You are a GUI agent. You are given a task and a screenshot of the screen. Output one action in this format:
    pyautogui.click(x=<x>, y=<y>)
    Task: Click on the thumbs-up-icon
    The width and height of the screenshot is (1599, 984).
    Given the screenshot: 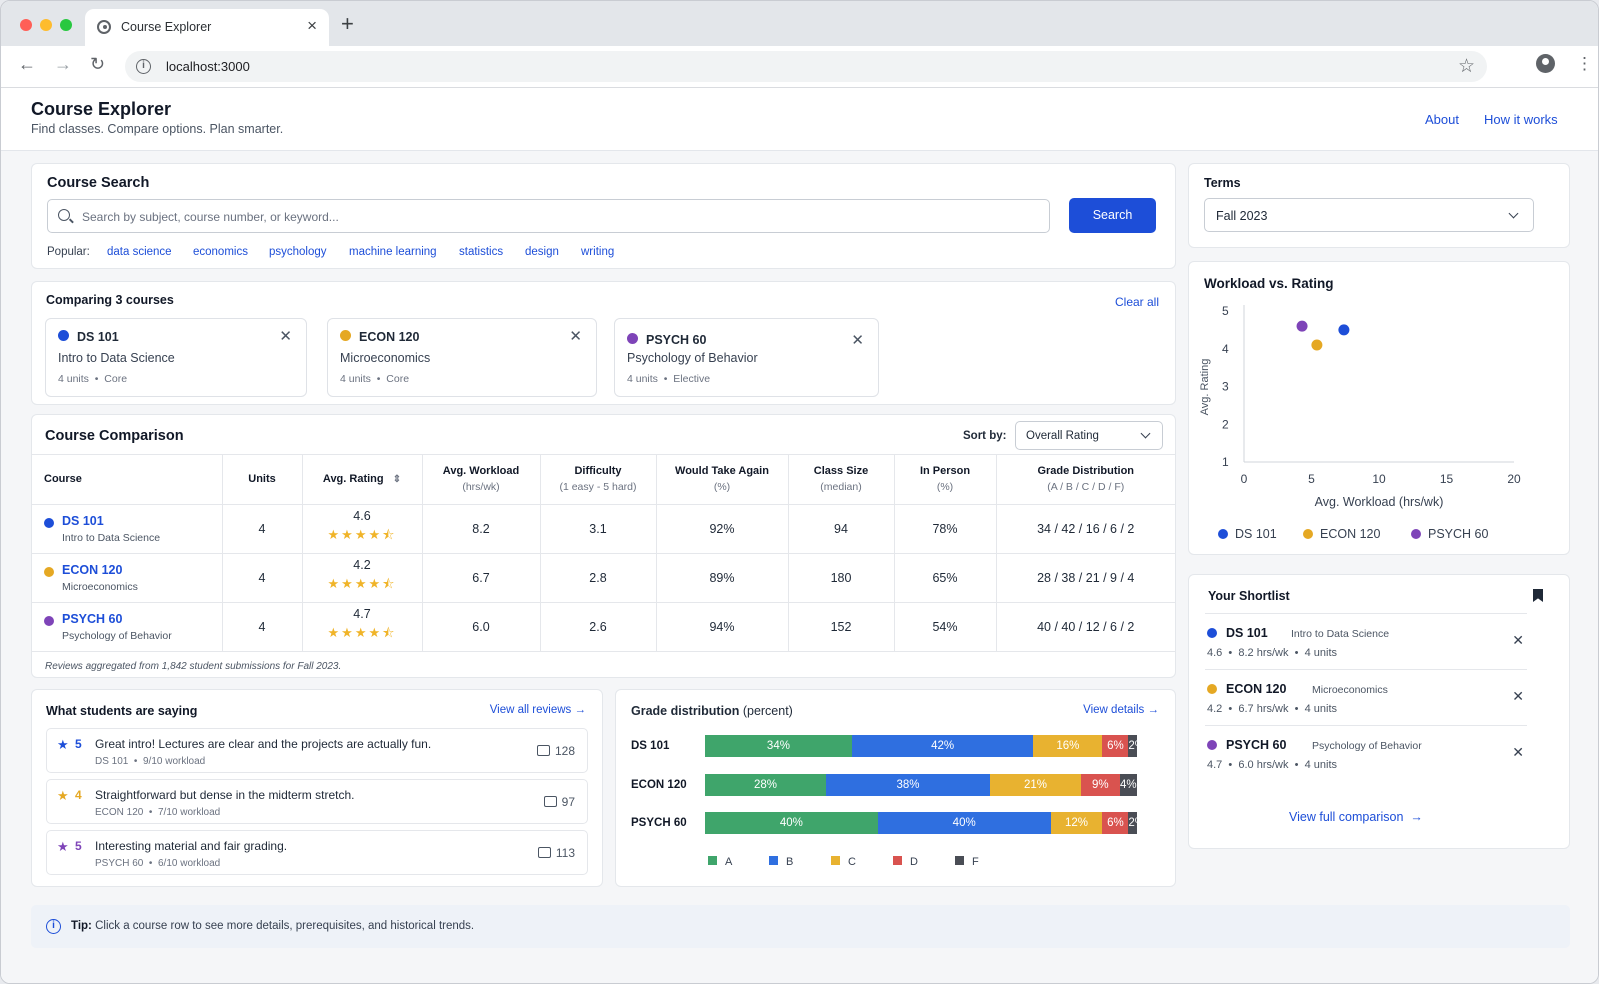 What is the action you would take?
    pyautogui.click(x=544, y=852)
    